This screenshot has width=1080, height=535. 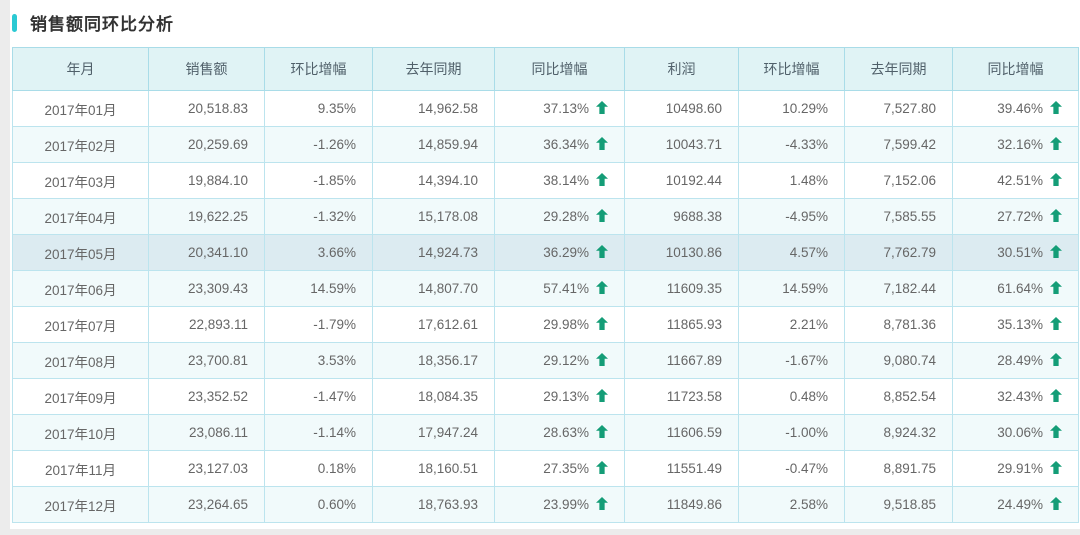 I want to click on profit-yoy-cell: 30.51%, so click(x=1015, y=252).